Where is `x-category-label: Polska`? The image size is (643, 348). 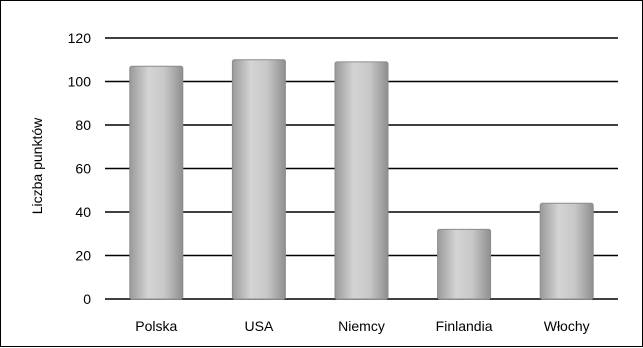 x-category-label: Polska is located at coordinates (156, 326).